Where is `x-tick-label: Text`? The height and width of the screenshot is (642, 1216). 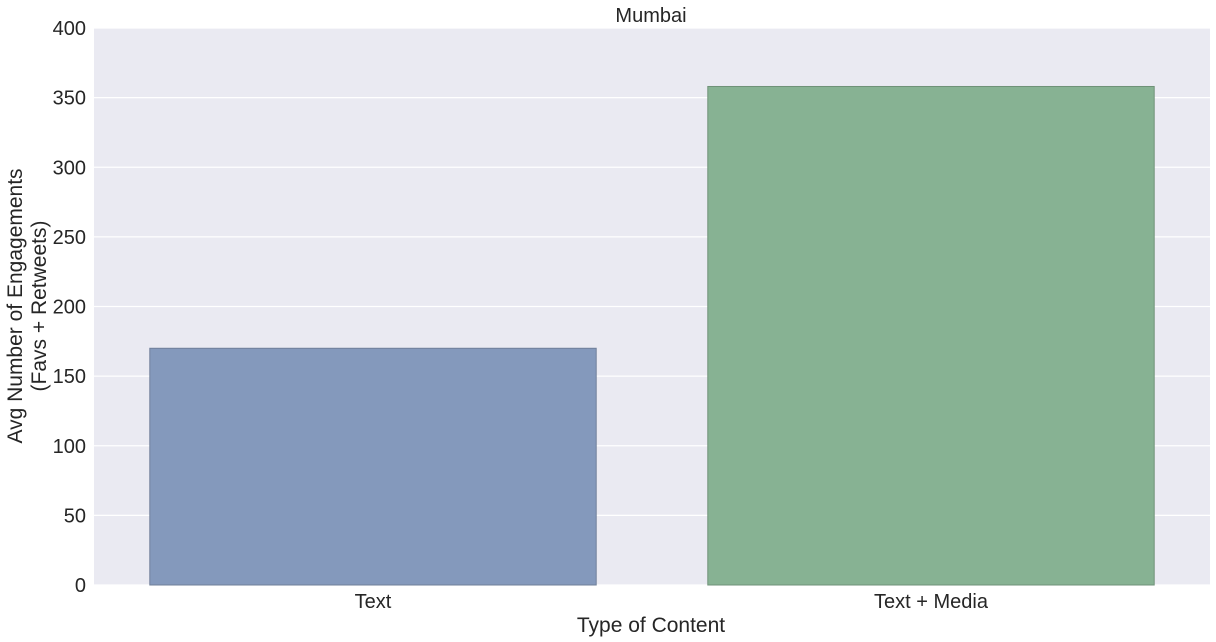
x-tick-label: Text is located at coordinates (373, 602).